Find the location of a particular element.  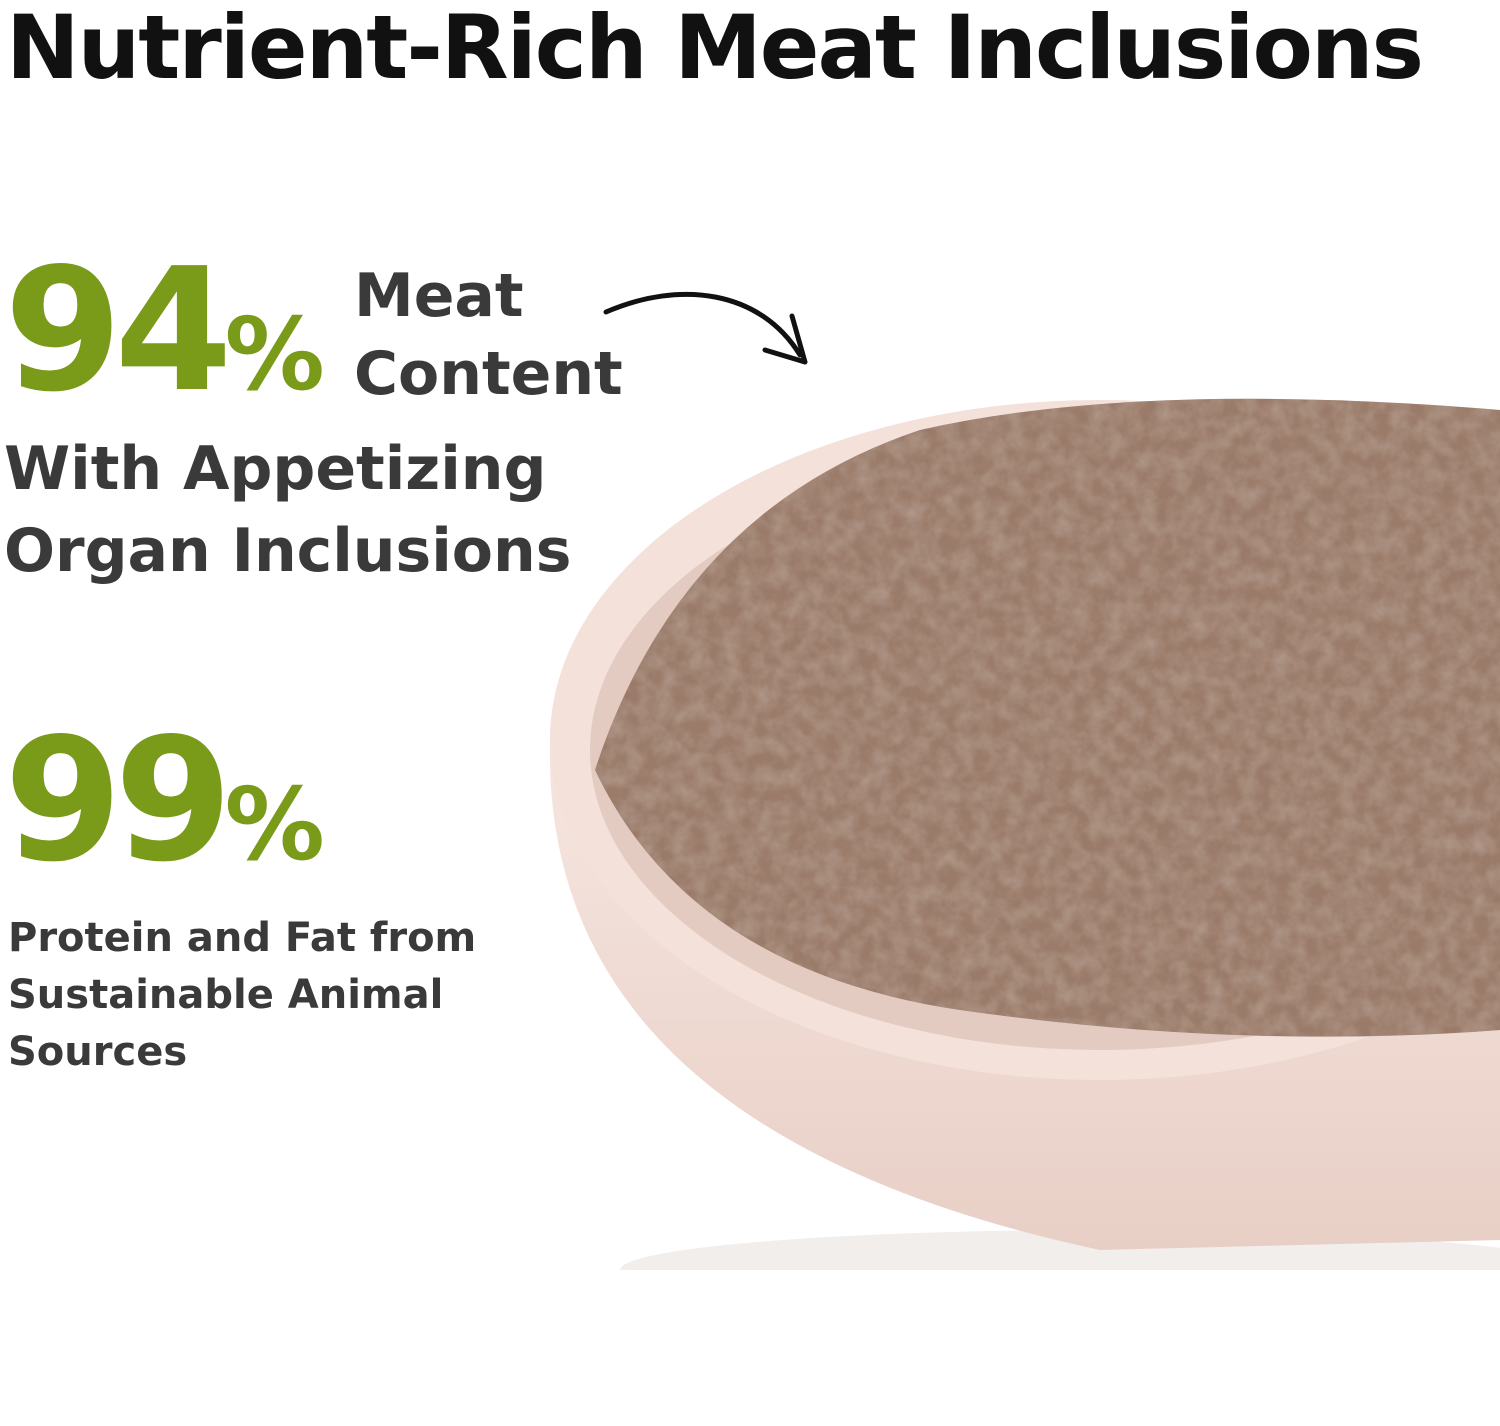

stat-94-unit: % is located at coordinates (274, 354).